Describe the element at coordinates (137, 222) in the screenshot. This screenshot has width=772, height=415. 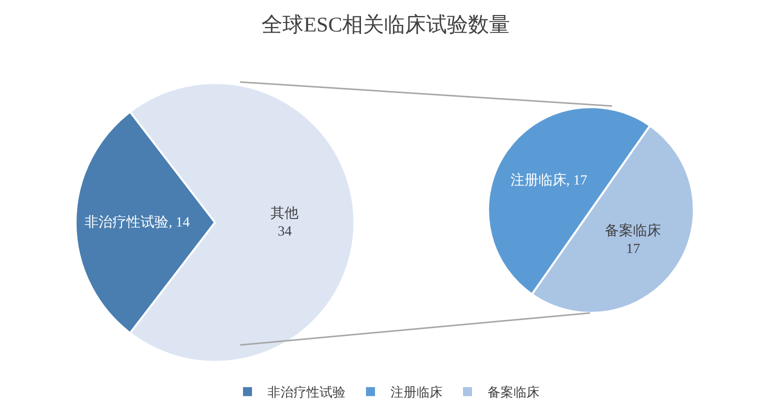
I see `data-label: 非治疗性试验, 14` at that location.